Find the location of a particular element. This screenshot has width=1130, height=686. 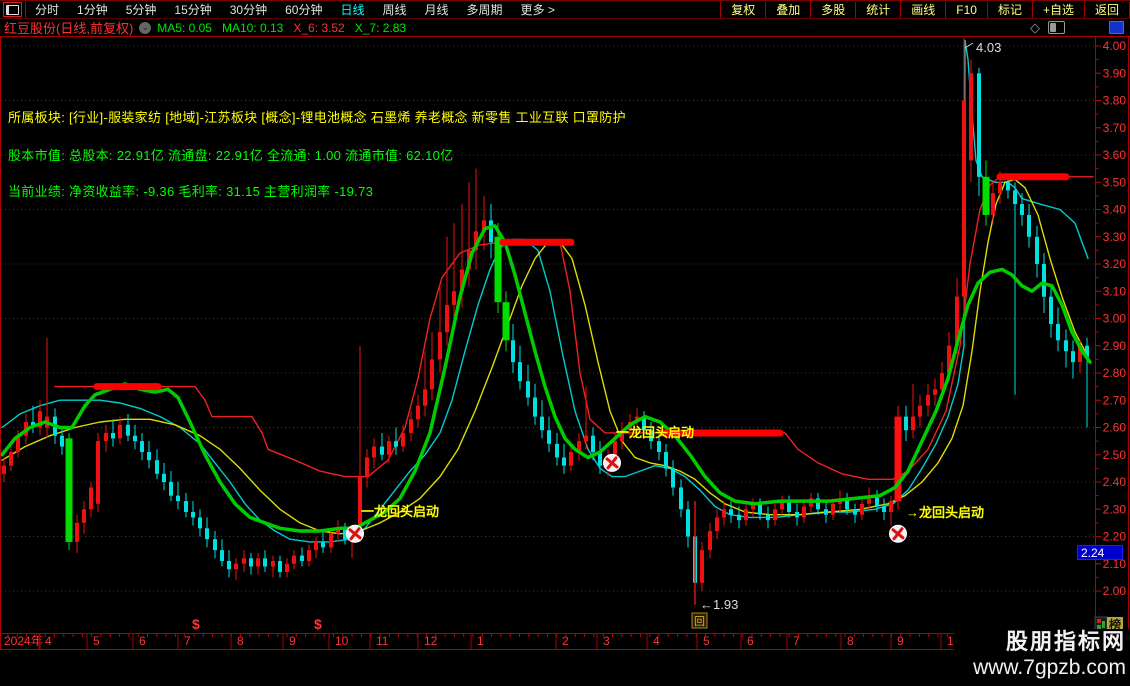

price-axis-label: 3.00 is located at coordinates (1115, 319).